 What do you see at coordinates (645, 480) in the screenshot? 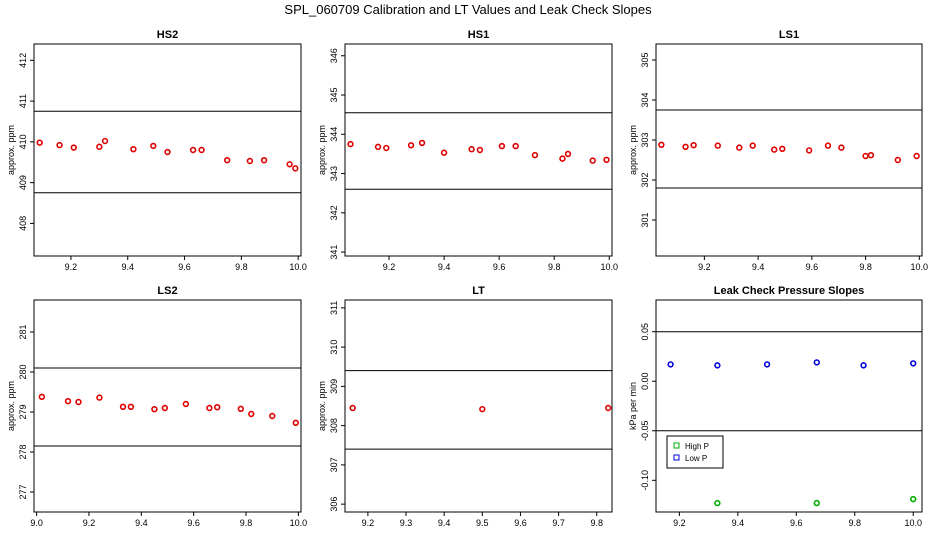
I see `y-tick-label: -0.10` at bounding box center [645, 480].